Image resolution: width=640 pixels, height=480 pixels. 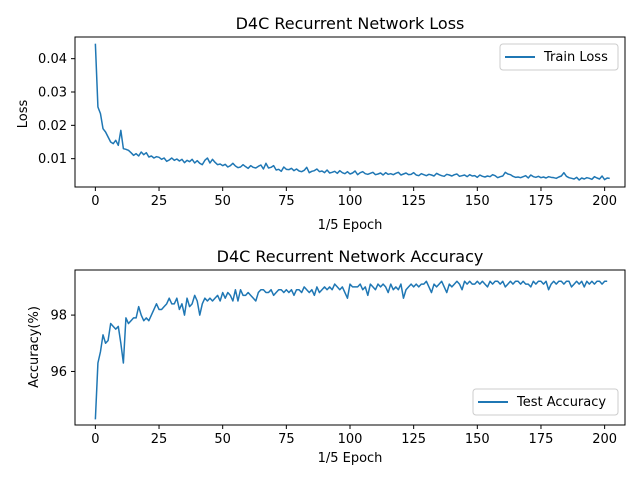 What do you see at coordinates (58, 316) in the screenshot?
I see `accuracy-y-tick-label: 98` at bounding box center [58, 316].